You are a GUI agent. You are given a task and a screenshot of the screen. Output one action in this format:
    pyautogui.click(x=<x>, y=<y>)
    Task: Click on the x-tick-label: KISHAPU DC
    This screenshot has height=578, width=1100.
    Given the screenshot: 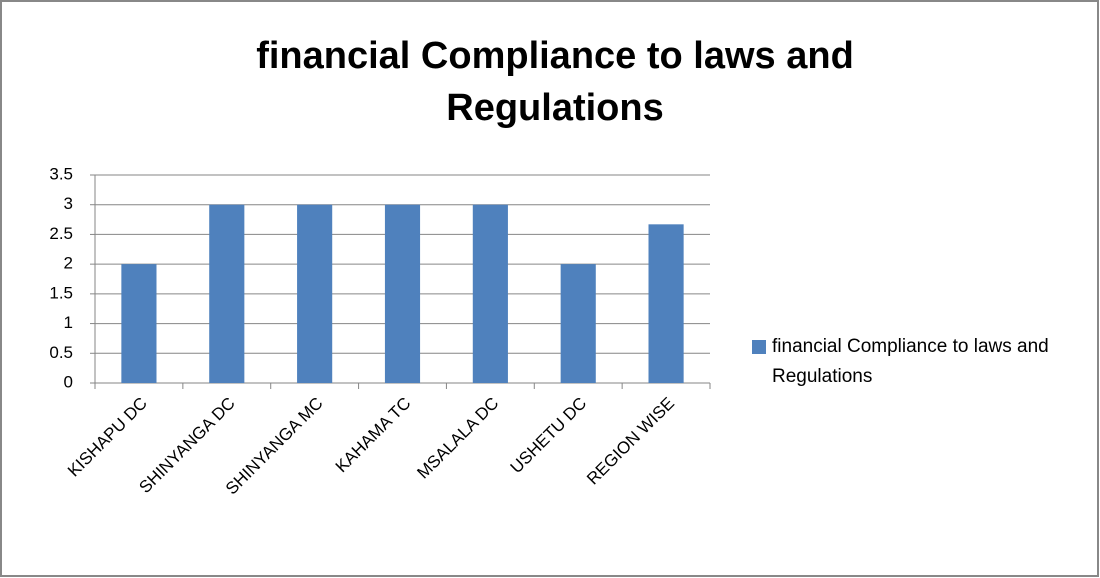 What is the action you would take?
    pyautogui.click(x=107, y=437)
    